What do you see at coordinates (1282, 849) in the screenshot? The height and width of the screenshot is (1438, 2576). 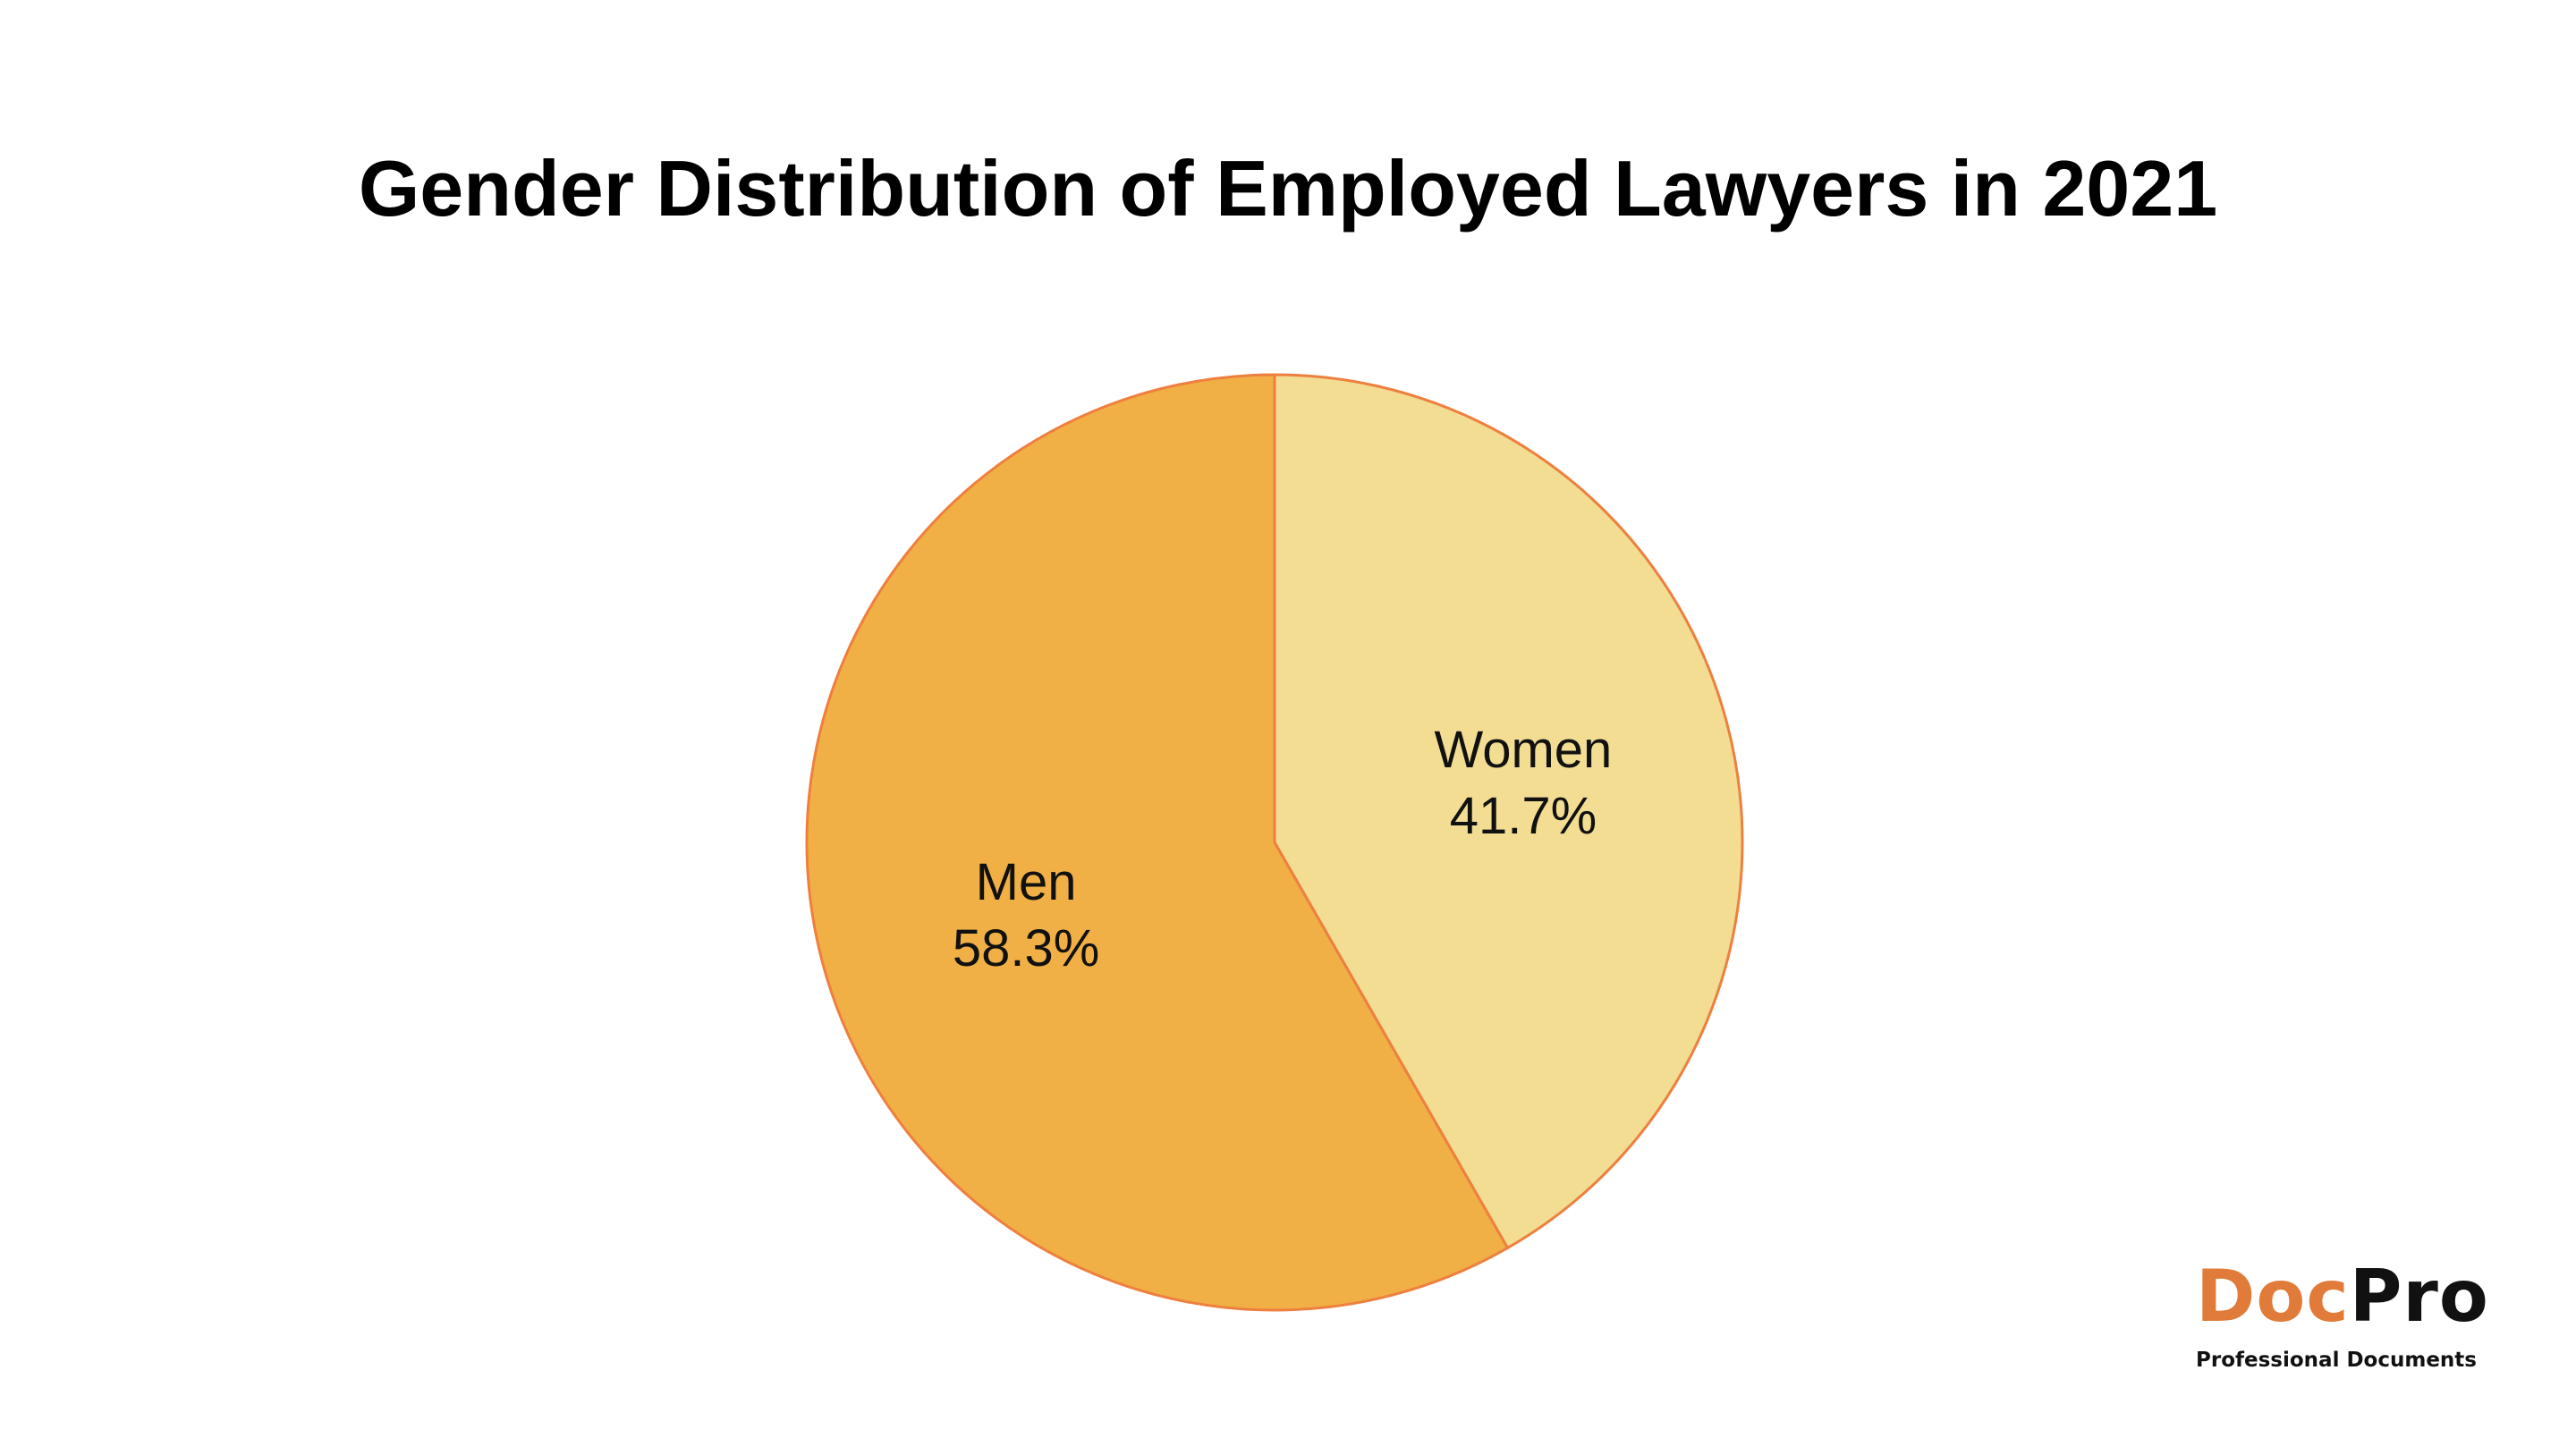 I see `pie-labels: Women 41.7% Men 58.3%` at bounding box center [1282, 849].